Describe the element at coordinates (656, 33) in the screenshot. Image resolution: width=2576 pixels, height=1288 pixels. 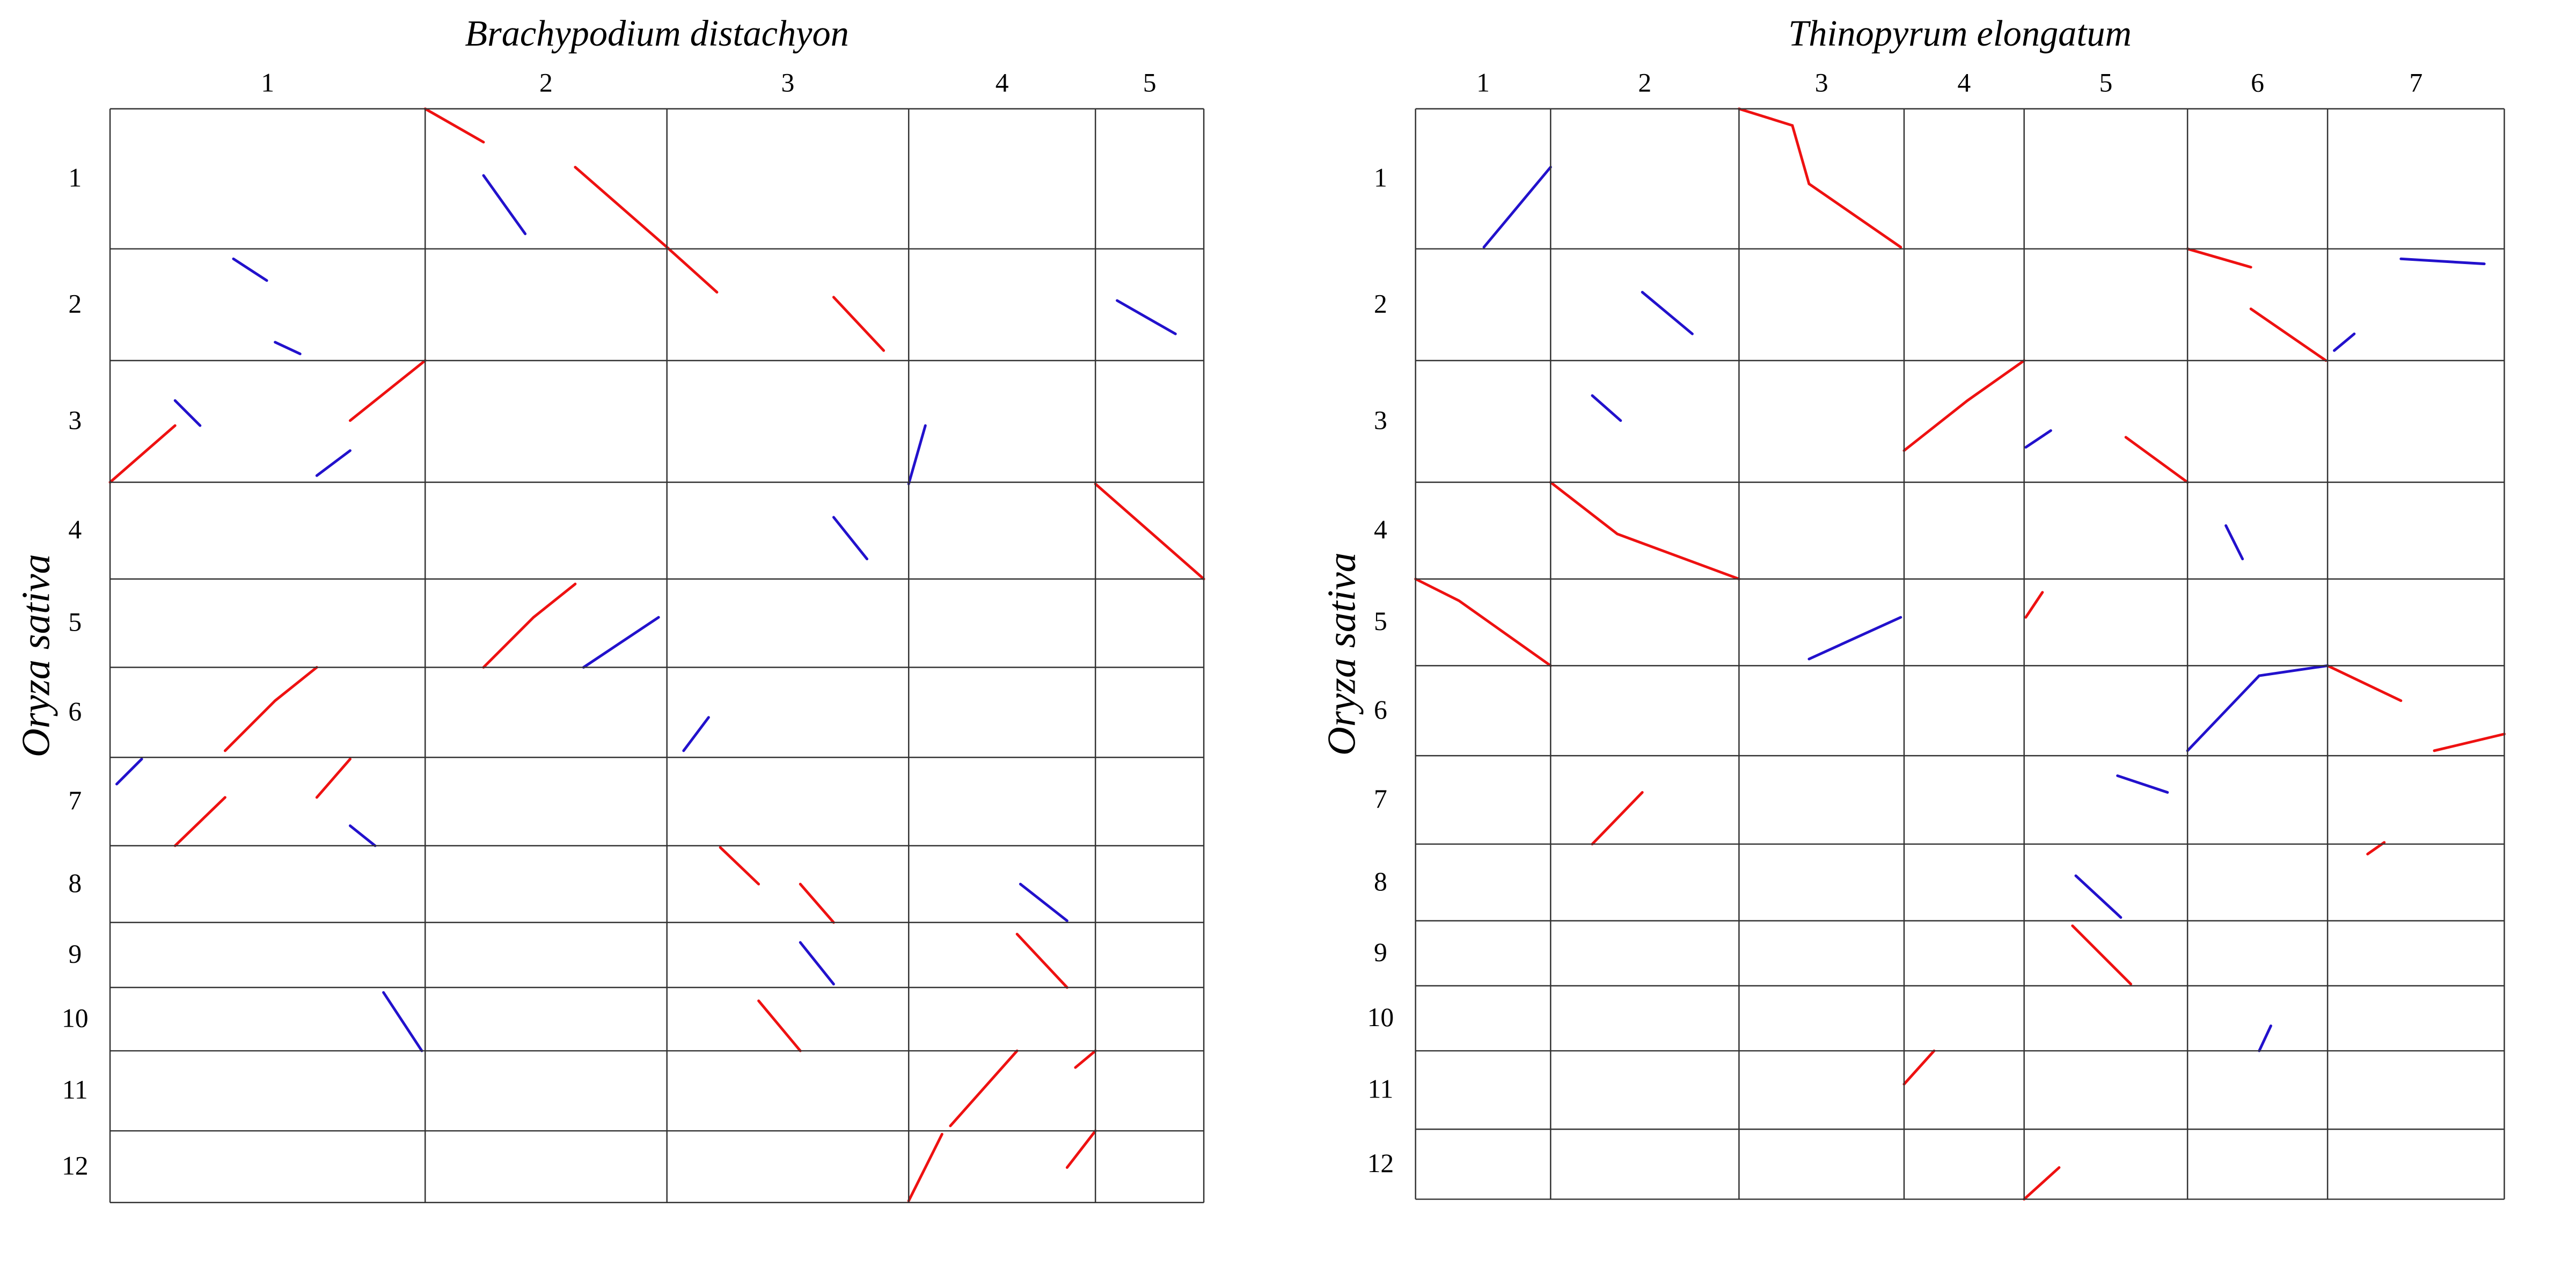
I see `panel-title: Brachypodium distachyon` at that location.